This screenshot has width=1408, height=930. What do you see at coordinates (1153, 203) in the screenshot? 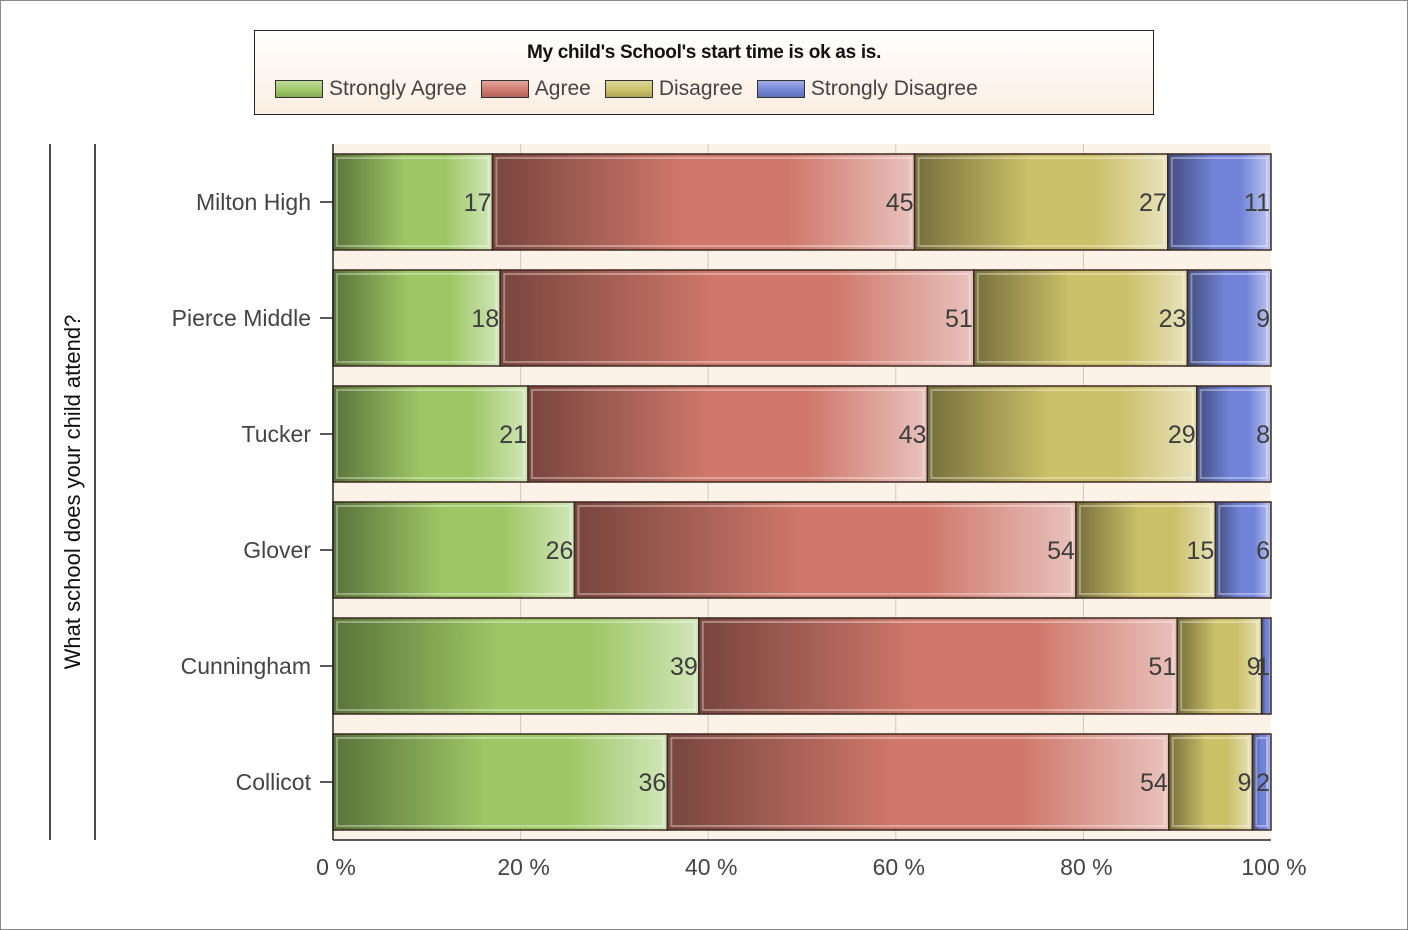
I see `data-label: 27` at bounding box center [1153, 203].